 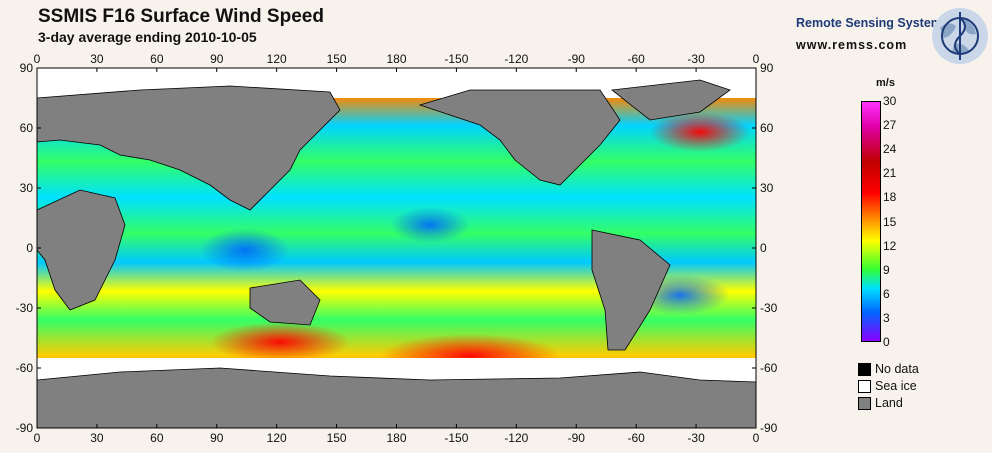 What do you see at coordinates (25, 308) in the screenshot?
I see `lat-left-label: -30` at bounding box center [25, 308].